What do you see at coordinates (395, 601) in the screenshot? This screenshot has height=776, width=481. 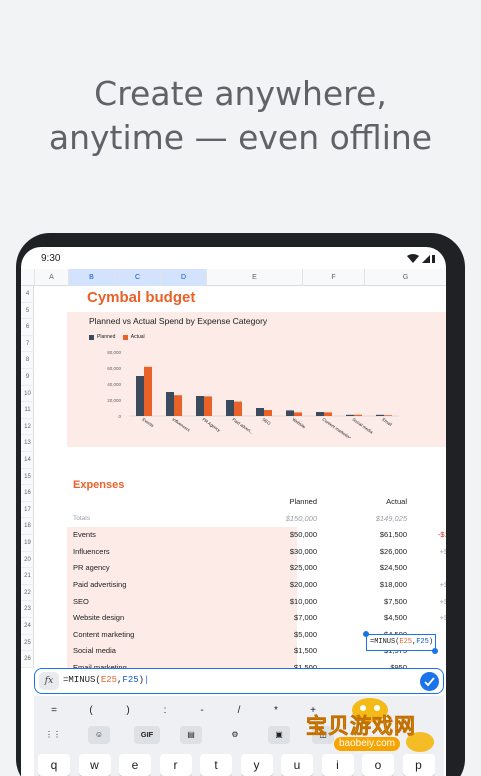 I see `cell-actual: $7,500` at bounding box center [395, 601].